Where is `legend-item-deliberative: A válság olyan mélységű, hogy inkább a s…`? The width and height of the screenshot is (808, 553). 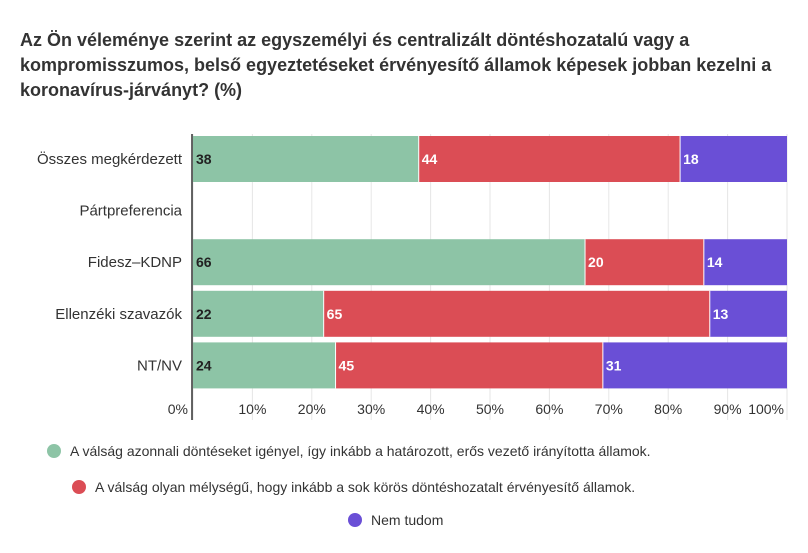 legend-item-deliberative: A válság olyan mélységű, hogy inkább a s… is located at coordinates (353, 487).